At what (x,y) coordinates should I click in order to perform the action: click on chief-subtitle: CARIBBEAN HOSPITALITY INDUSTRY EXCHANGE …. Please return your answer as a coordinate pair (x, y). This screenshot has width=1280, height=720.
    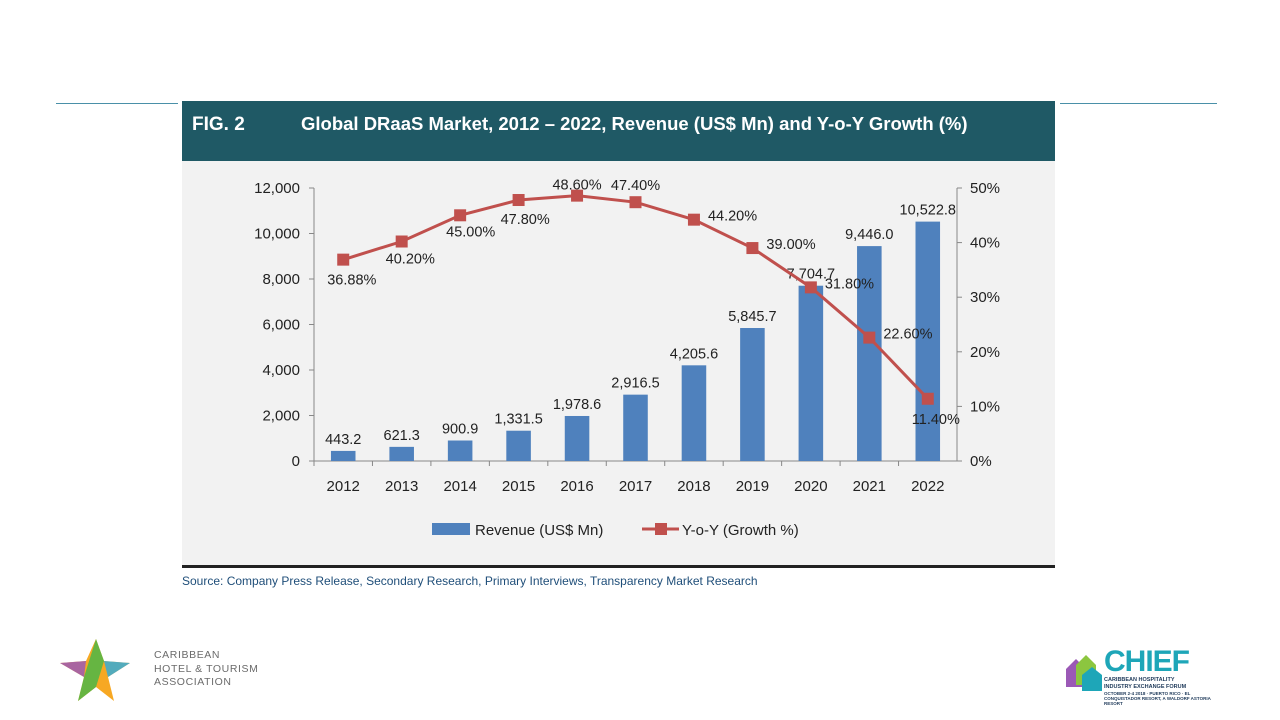
    Looking at the image, I should click on (1164, 683).